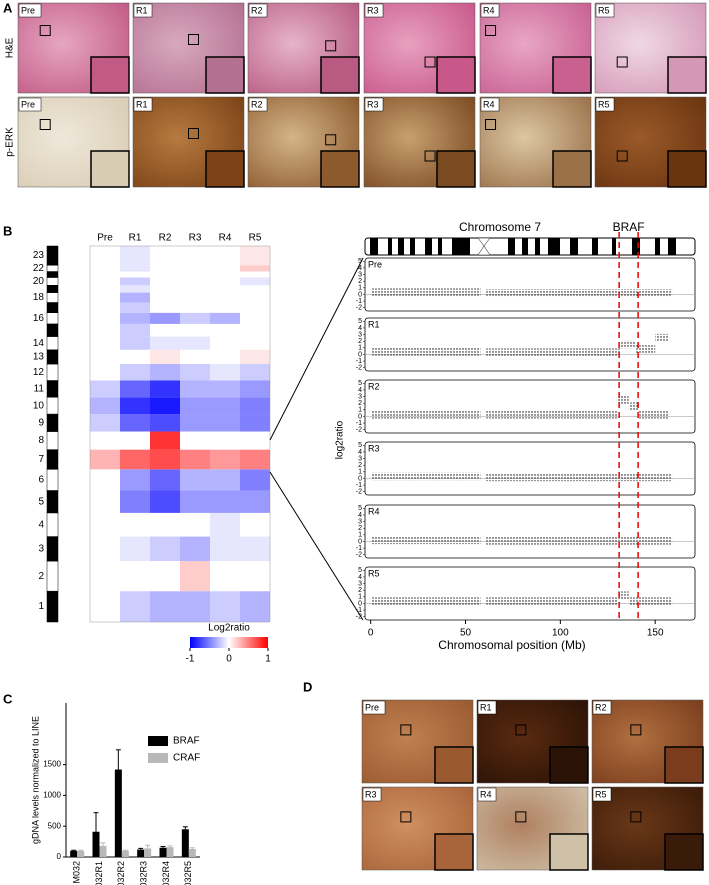  I want to click on colorbar-label: Log2ratio, so click(229, 628).